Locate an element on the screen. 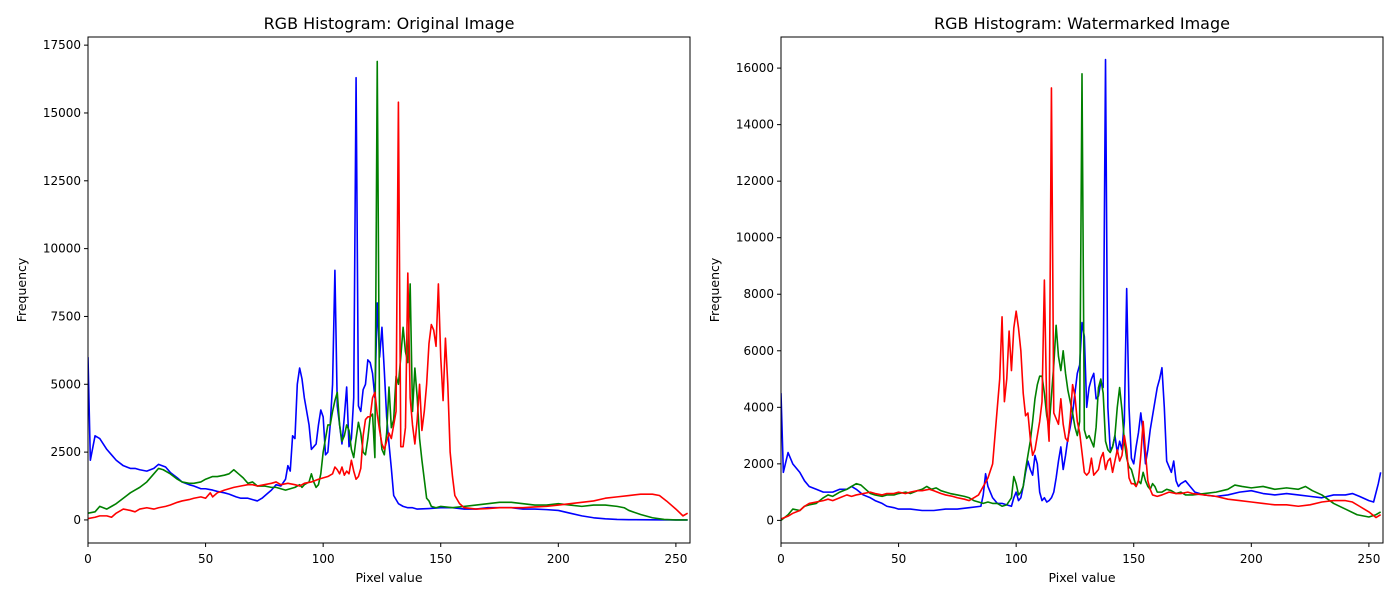 The image size is (1400, 600). y-tick-label: 2000 is located at coordinates (758, 464).